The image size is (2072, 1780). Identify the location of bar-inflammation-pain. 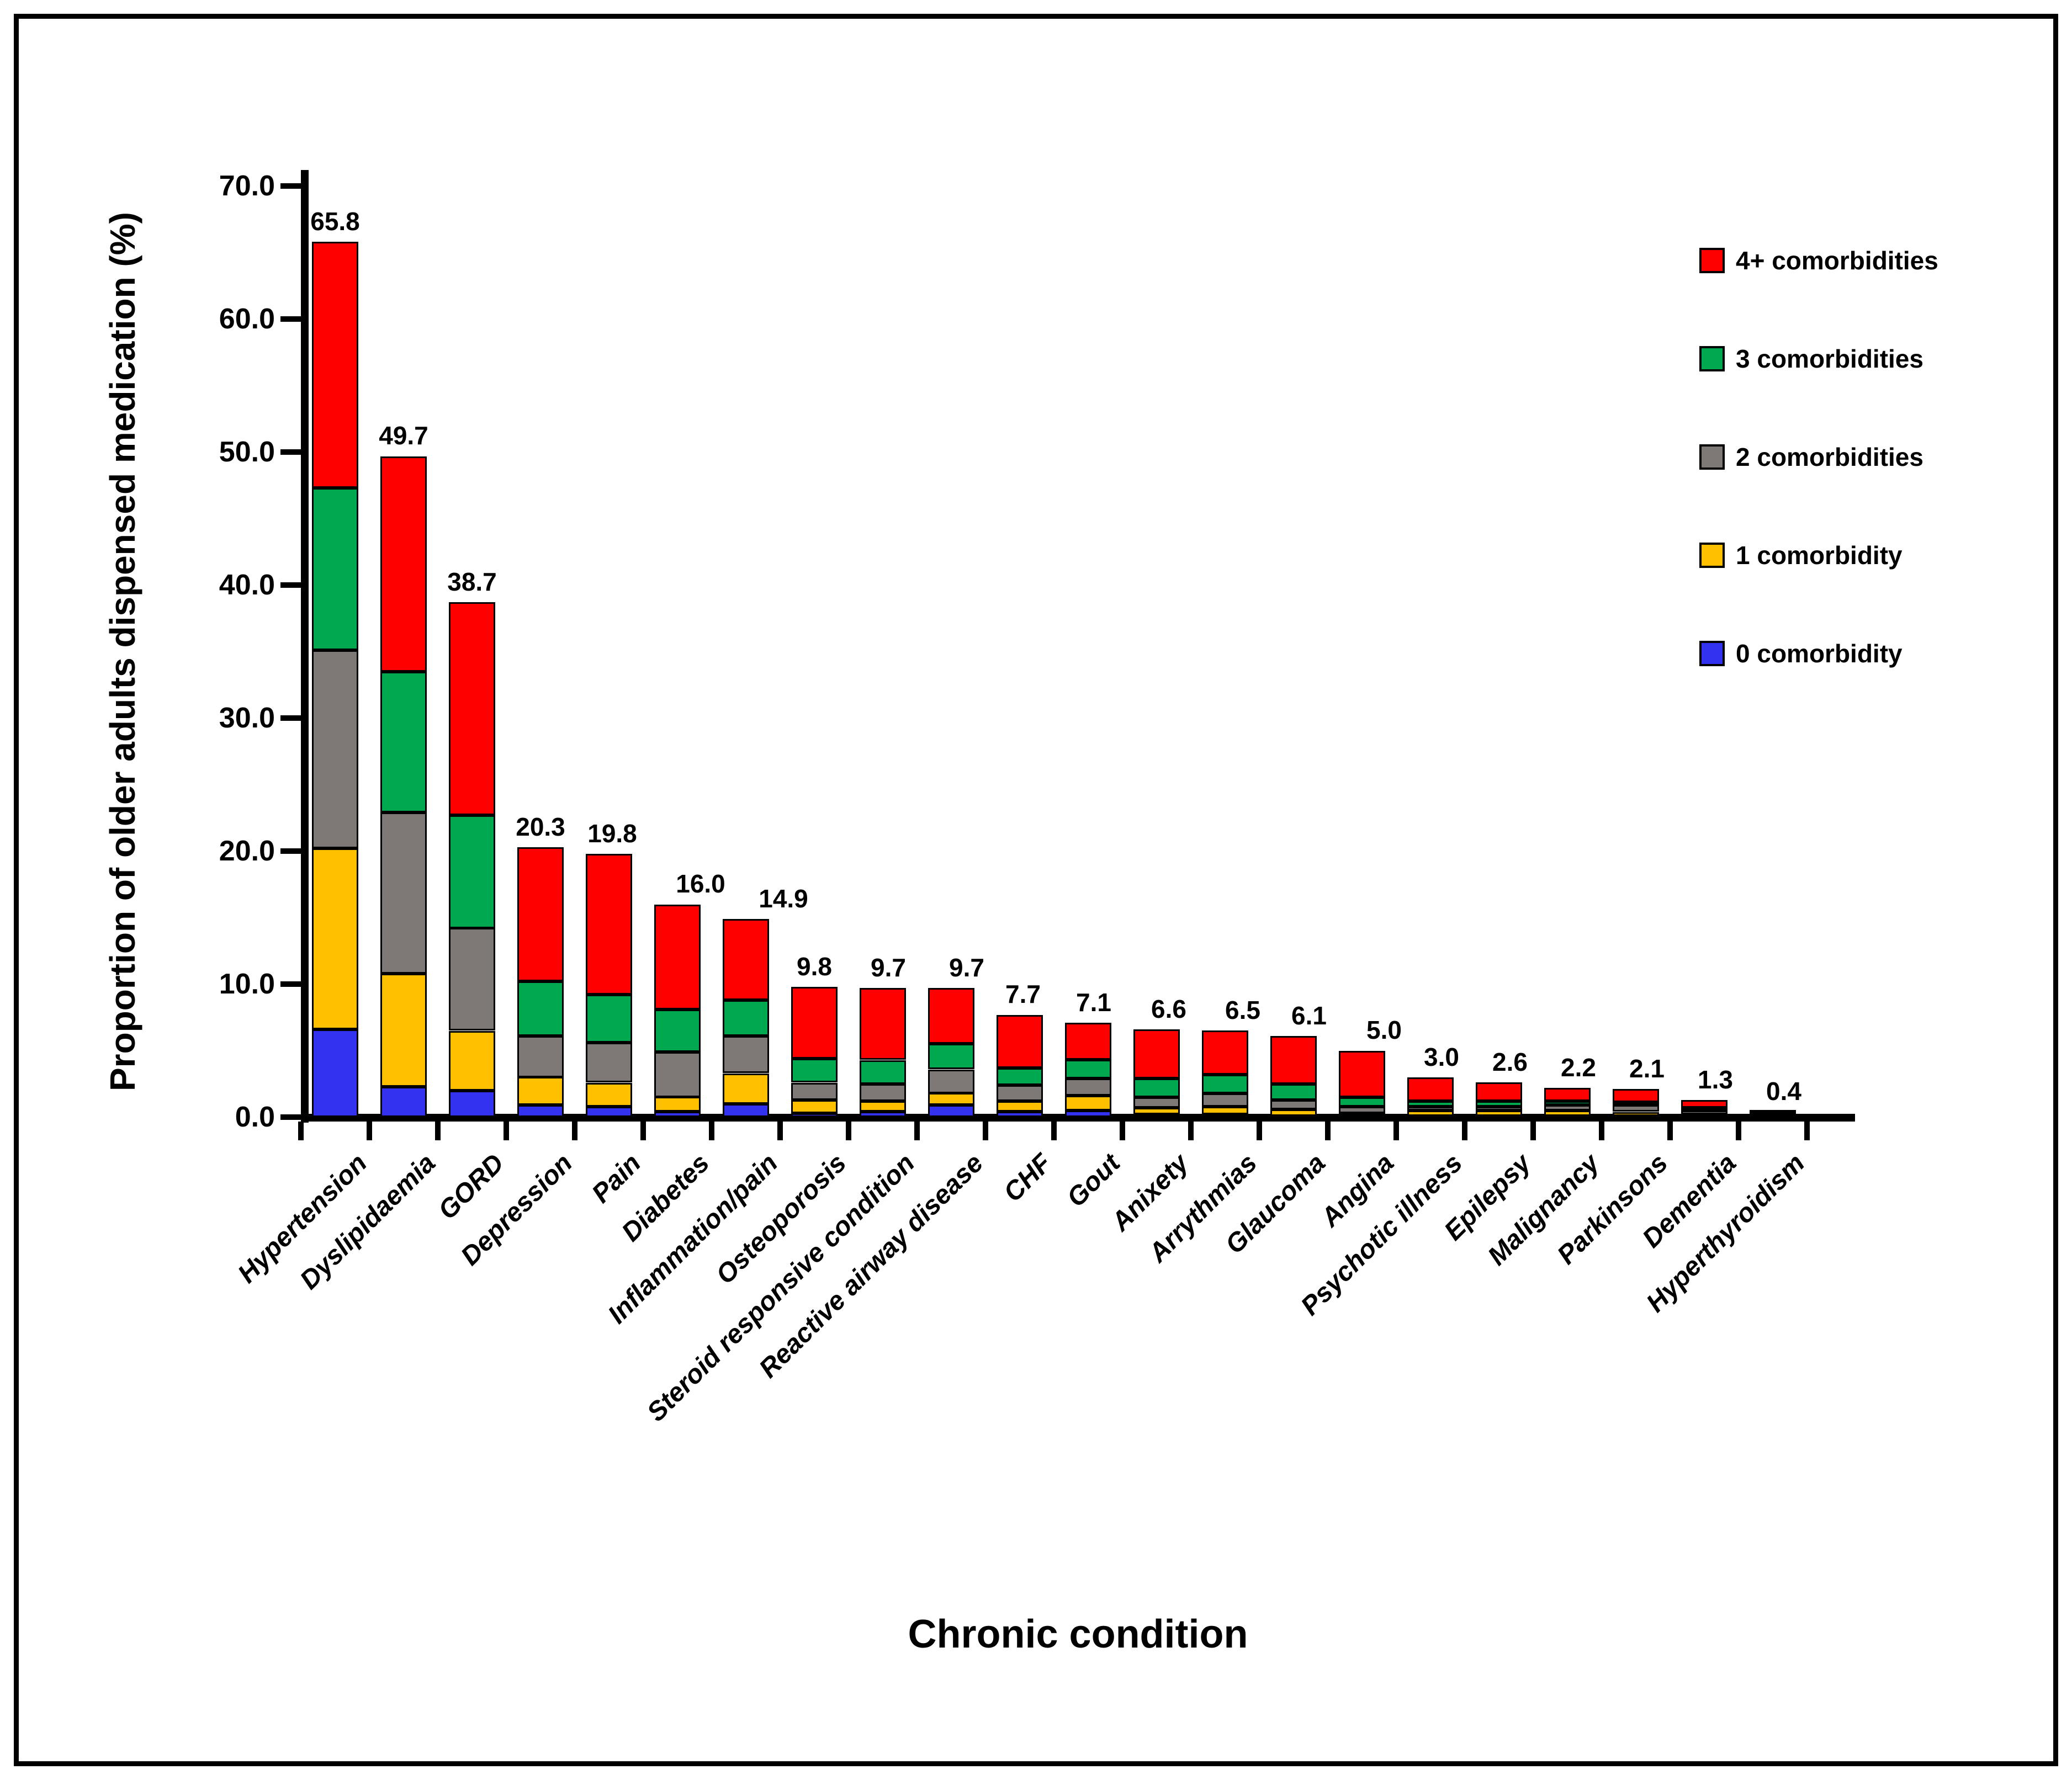
(746, 1018).